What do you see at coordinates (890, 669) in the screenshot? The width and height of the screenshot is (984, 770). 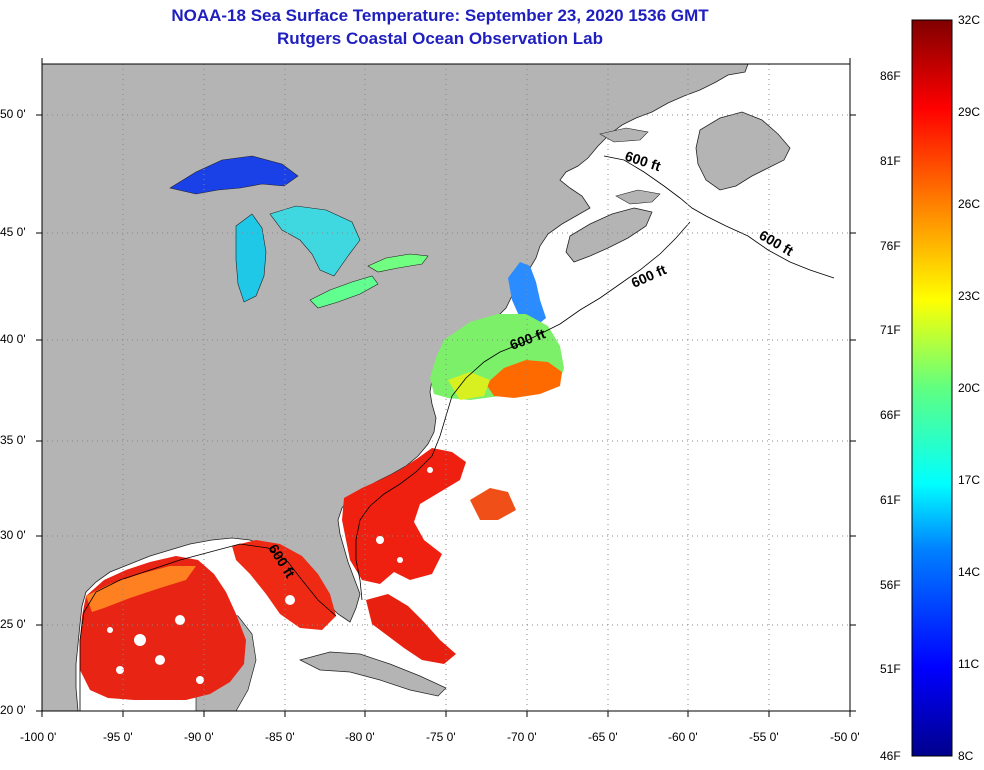 I see `colorbar-f-51: 51F` at bounding box center [890, 669].